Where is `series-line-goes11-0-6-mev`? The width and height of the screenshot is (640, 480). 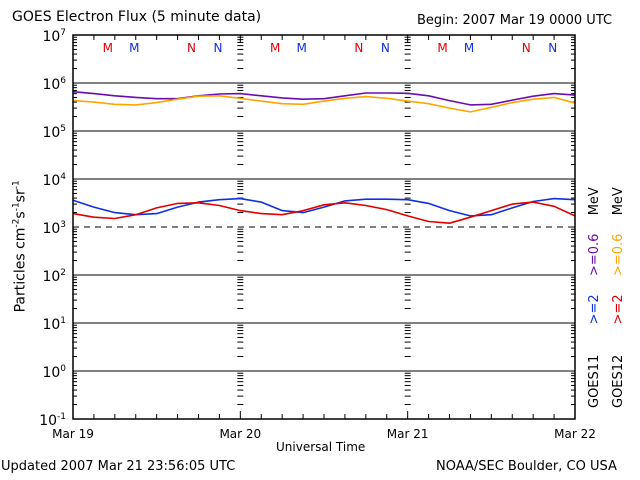
series-line-goes11-0-6-mev is located at coordinates (324, 98).